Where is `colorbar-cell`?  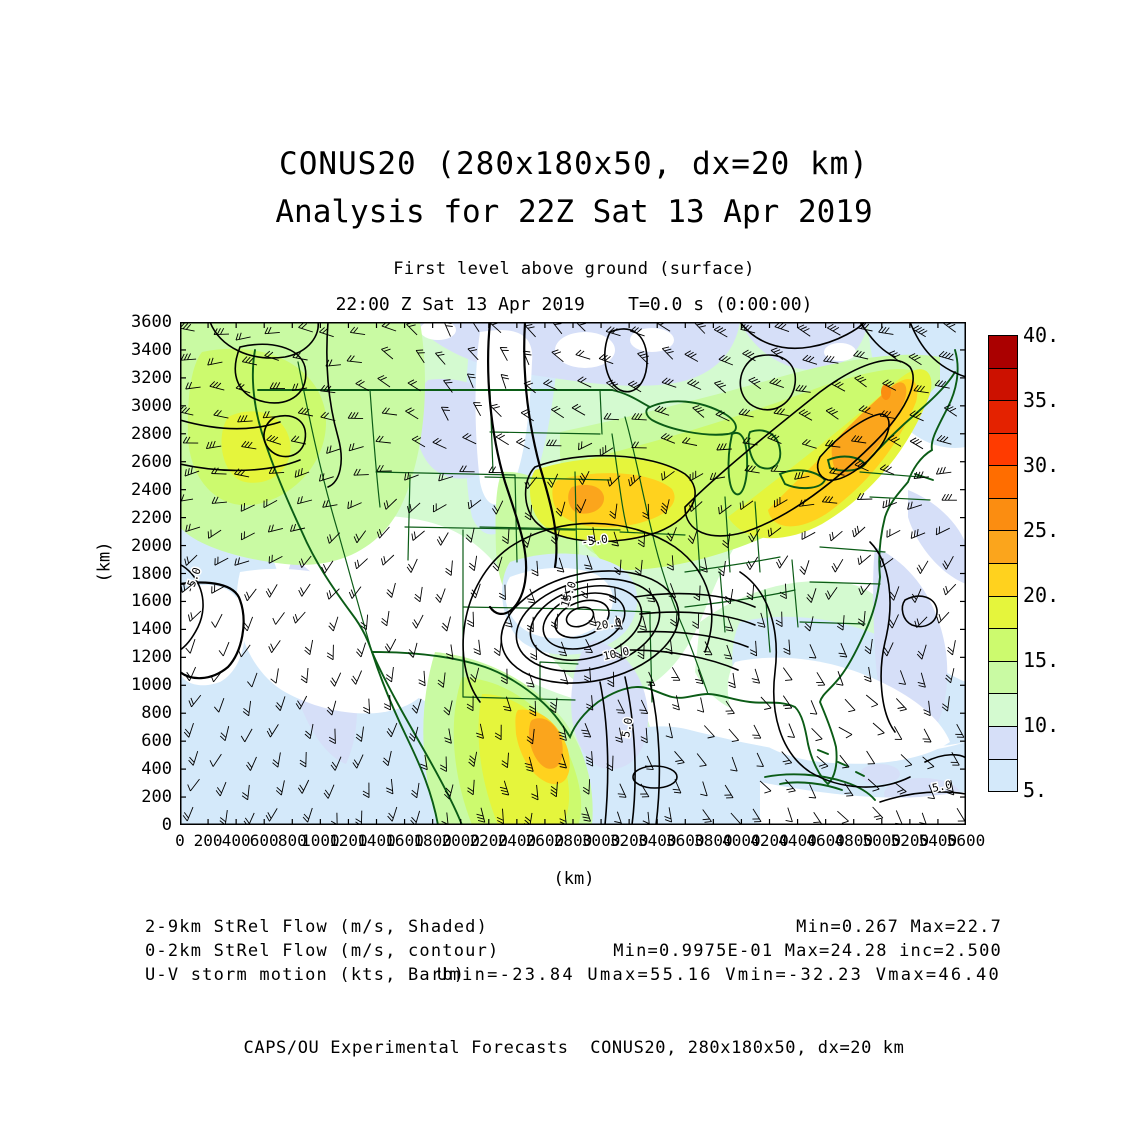 colorbar-cell is located at coordinates (1003, 580).